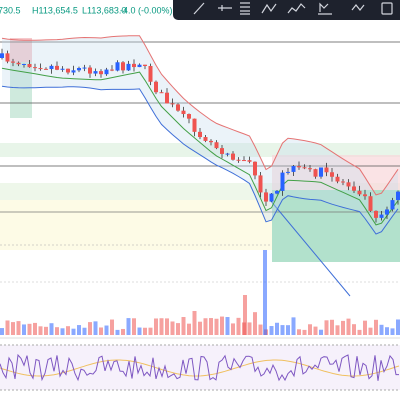 Image resolution: width=400 pixels, height=400 pixels. What do you see at coordinates (245, 8) in the screenshot?
I see `tool-fib` at bounding box center [245, 8].